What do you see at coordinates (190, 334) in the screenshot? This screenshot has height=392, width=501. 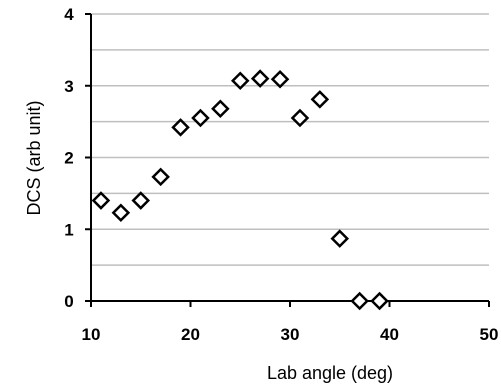 I see `x-tick-label: 20` at bounding box center [190, 334].